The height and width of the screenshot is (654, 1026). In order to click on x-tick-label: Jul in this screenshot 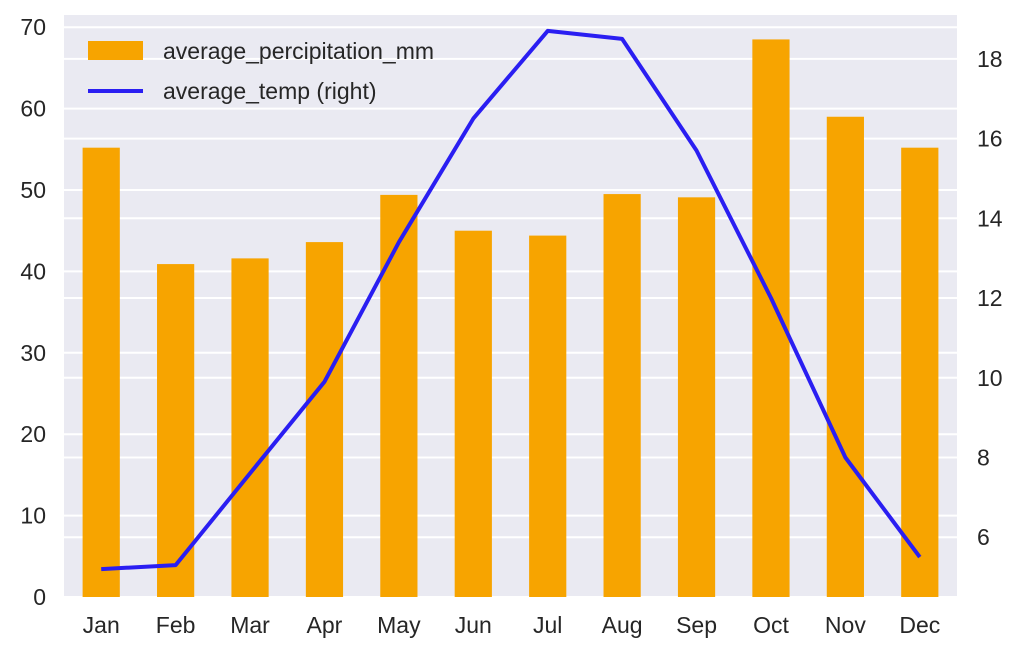, I will do `click(547, 625)`.